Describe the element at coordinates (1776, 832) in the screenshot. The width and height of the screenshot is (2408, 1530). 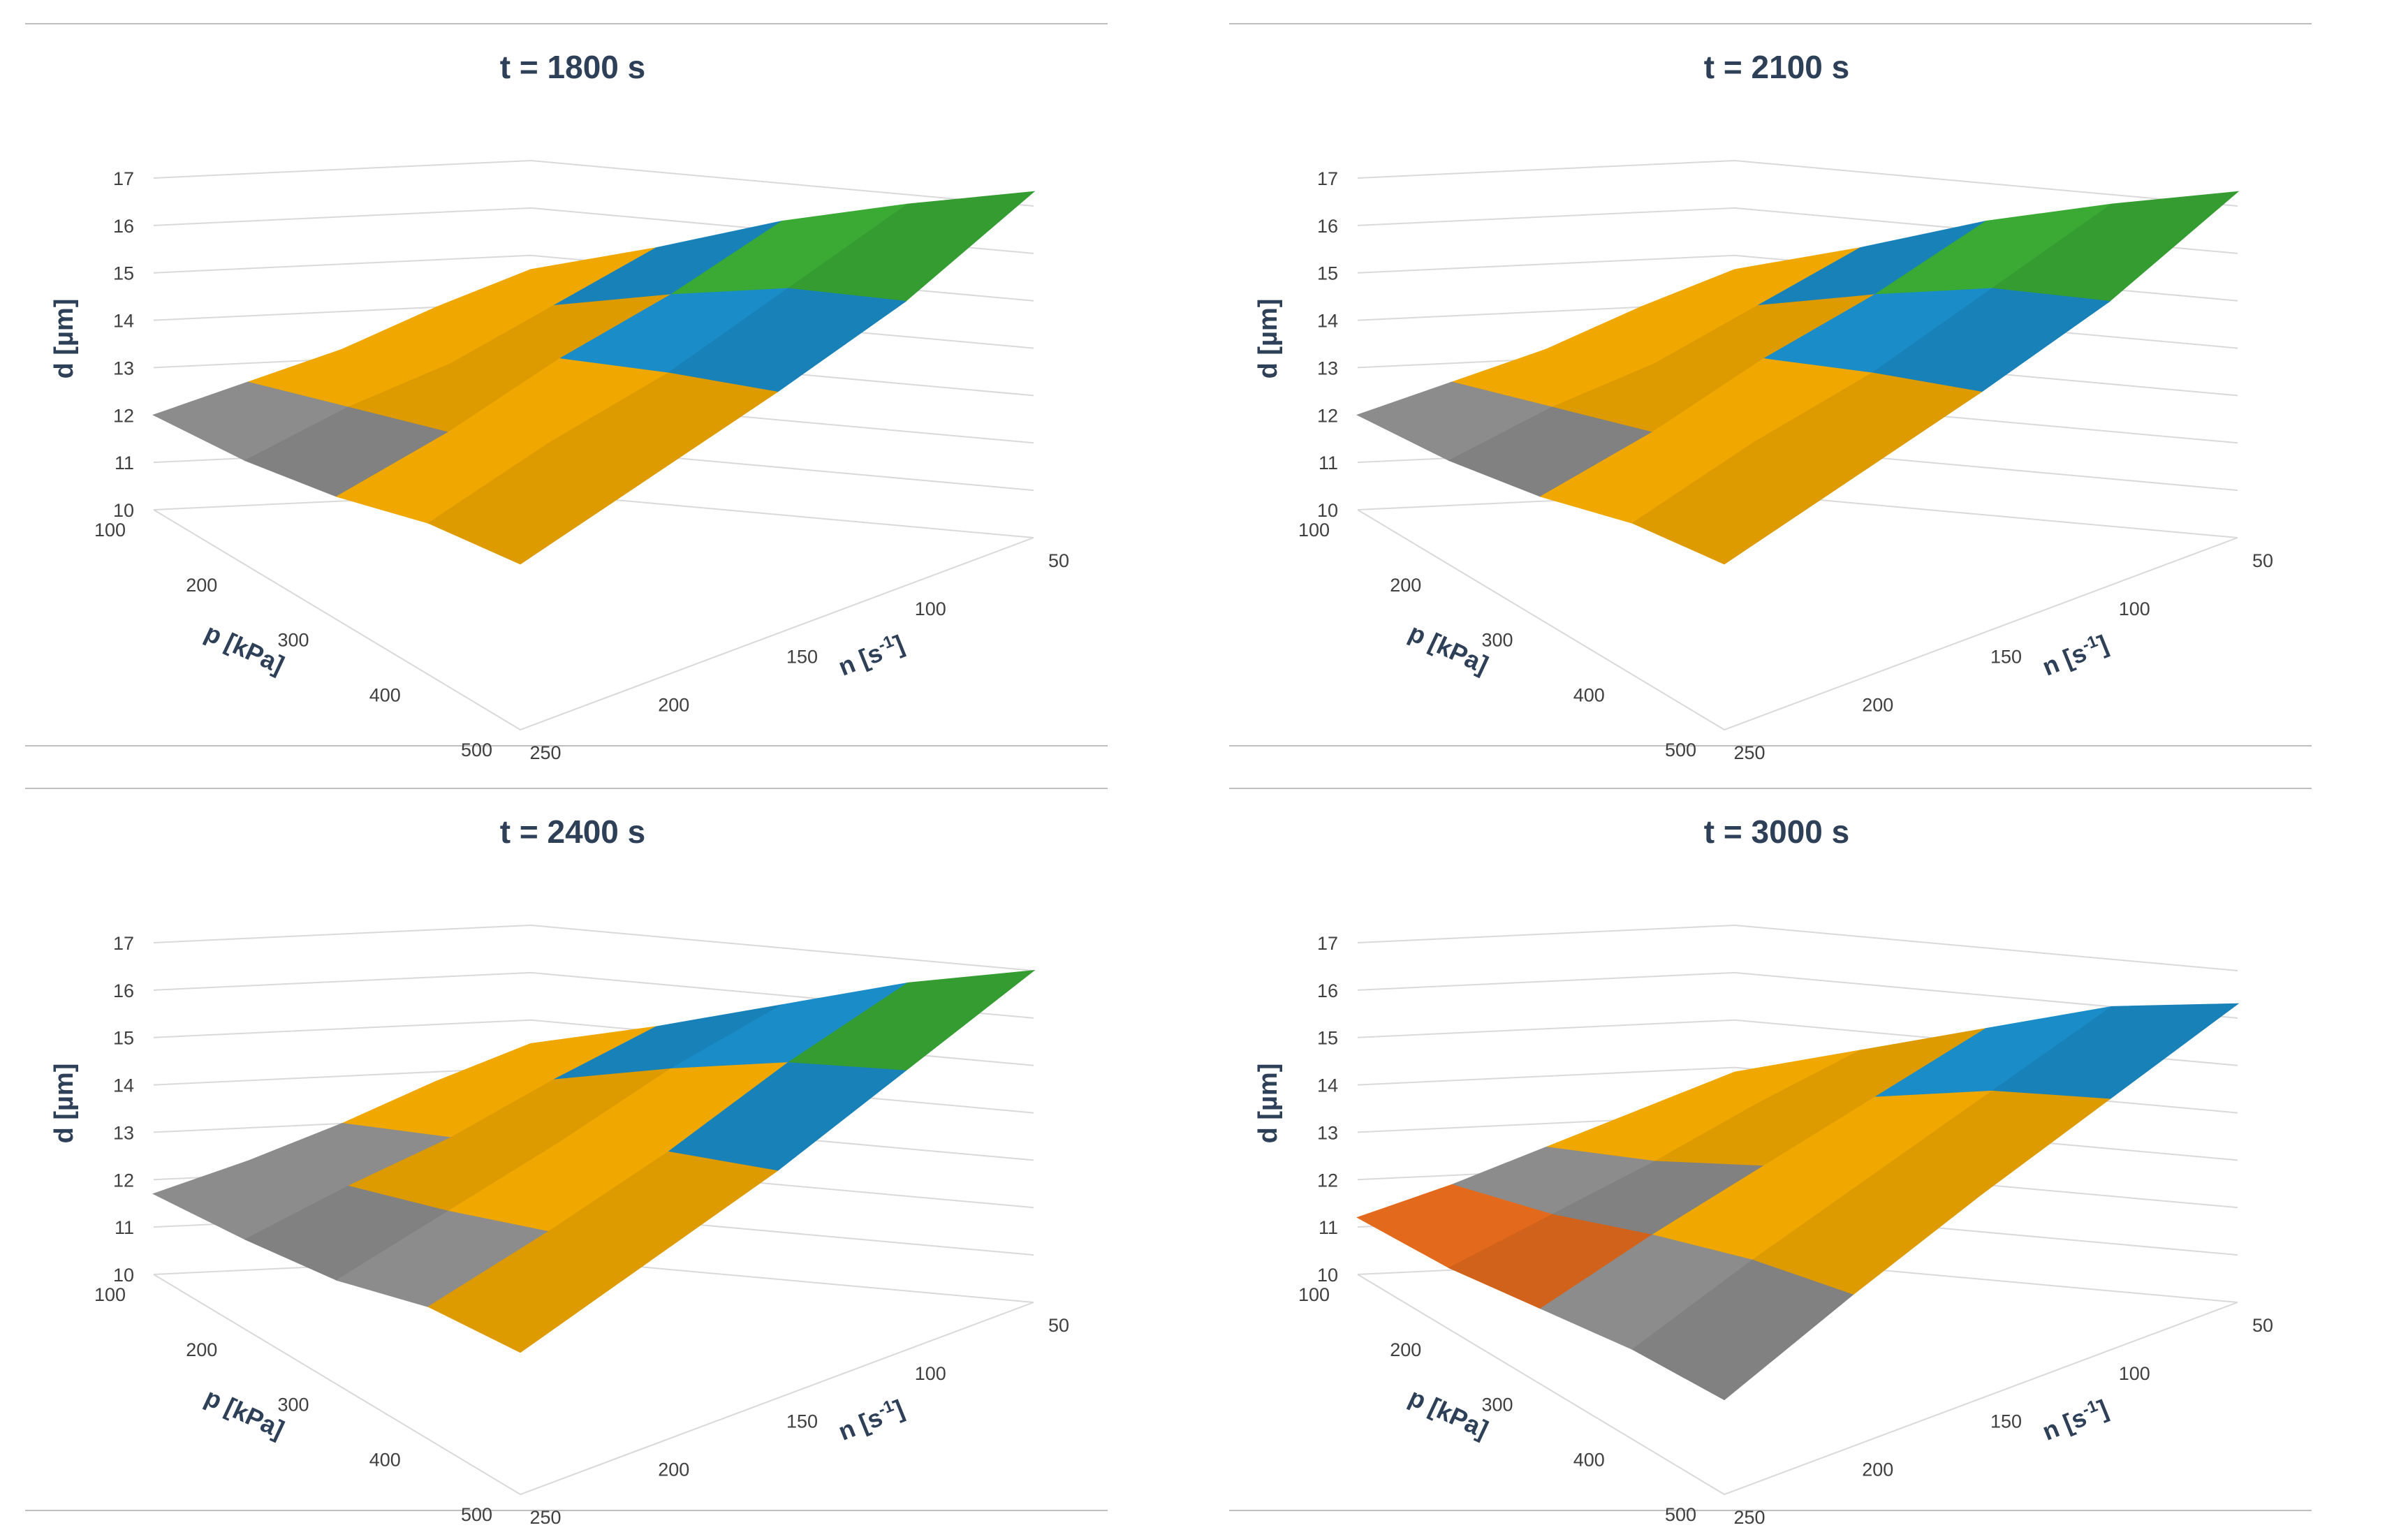
I see `chart-title: t = 3000 s` at that location.